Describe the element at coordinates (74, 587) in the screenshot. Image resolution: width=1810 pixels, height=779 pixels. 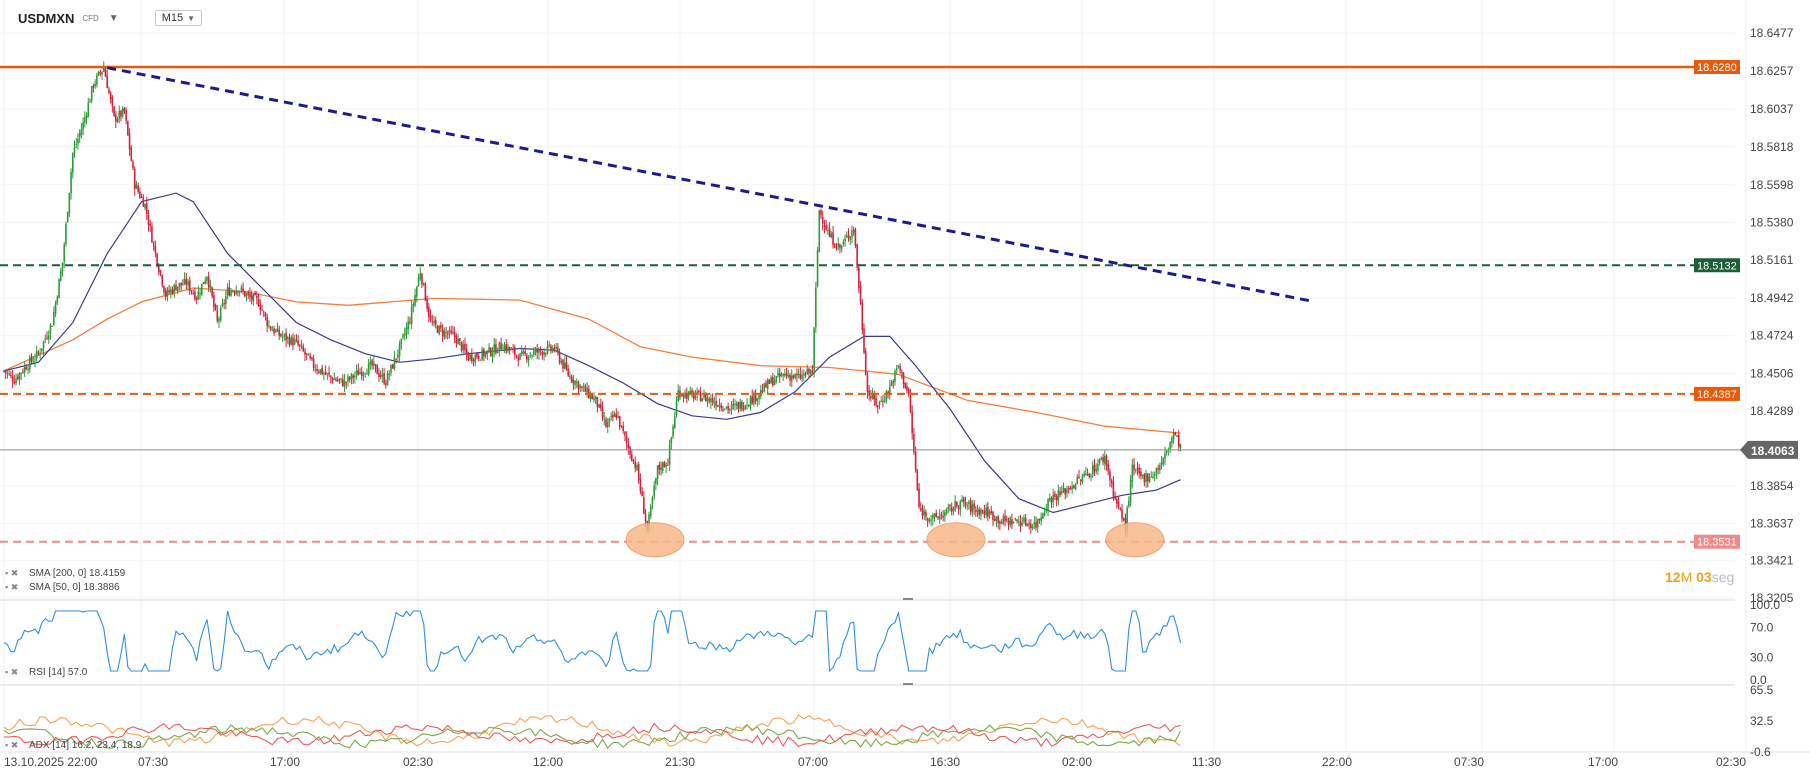
I see `sma50-legend: SMA [50, 0] 18.3886` at that location.